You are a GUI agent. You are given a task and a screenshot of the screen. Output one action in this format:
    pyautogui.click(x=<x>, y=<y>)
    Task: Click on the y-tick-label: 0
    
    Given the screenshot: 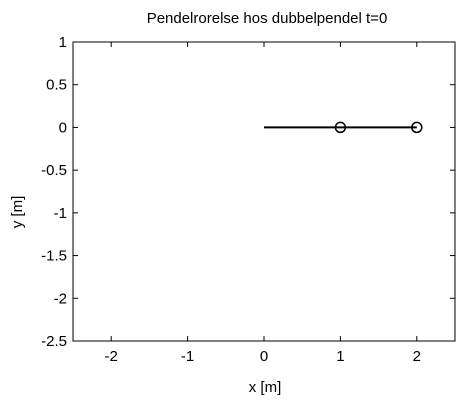 What is the action you would take?
    pyautogui.click(x=63, y=127)
    